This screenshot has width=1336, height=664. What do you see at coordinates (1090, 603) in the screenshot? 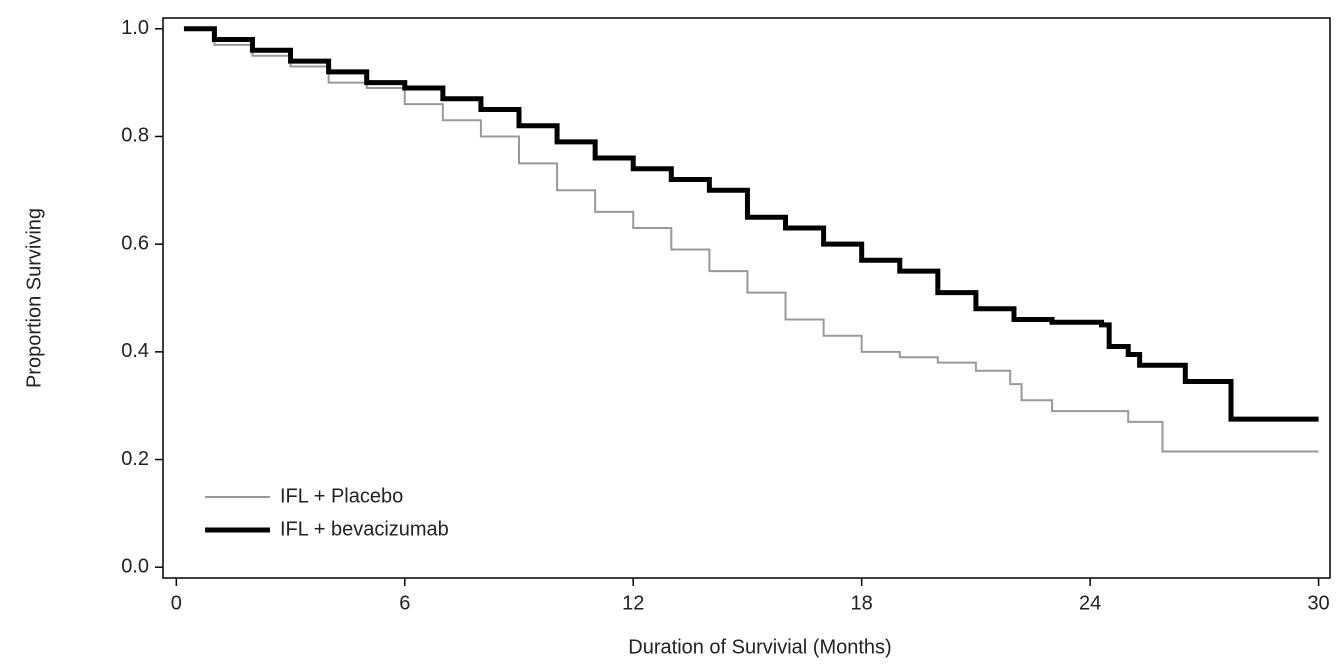
I see `x-tick-label: 24` at bounding box center [1090, 603].